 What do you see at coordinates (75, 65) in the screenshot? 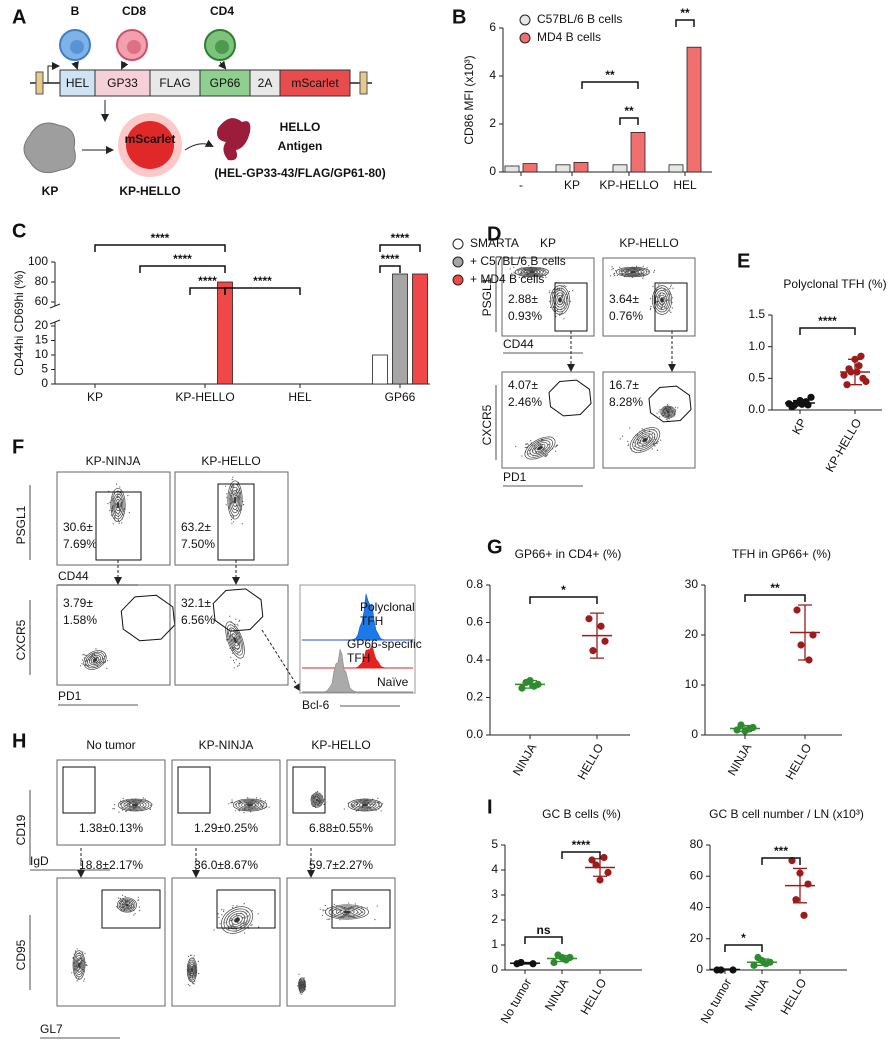
I see `arrow` at bounding box center [75, 65].